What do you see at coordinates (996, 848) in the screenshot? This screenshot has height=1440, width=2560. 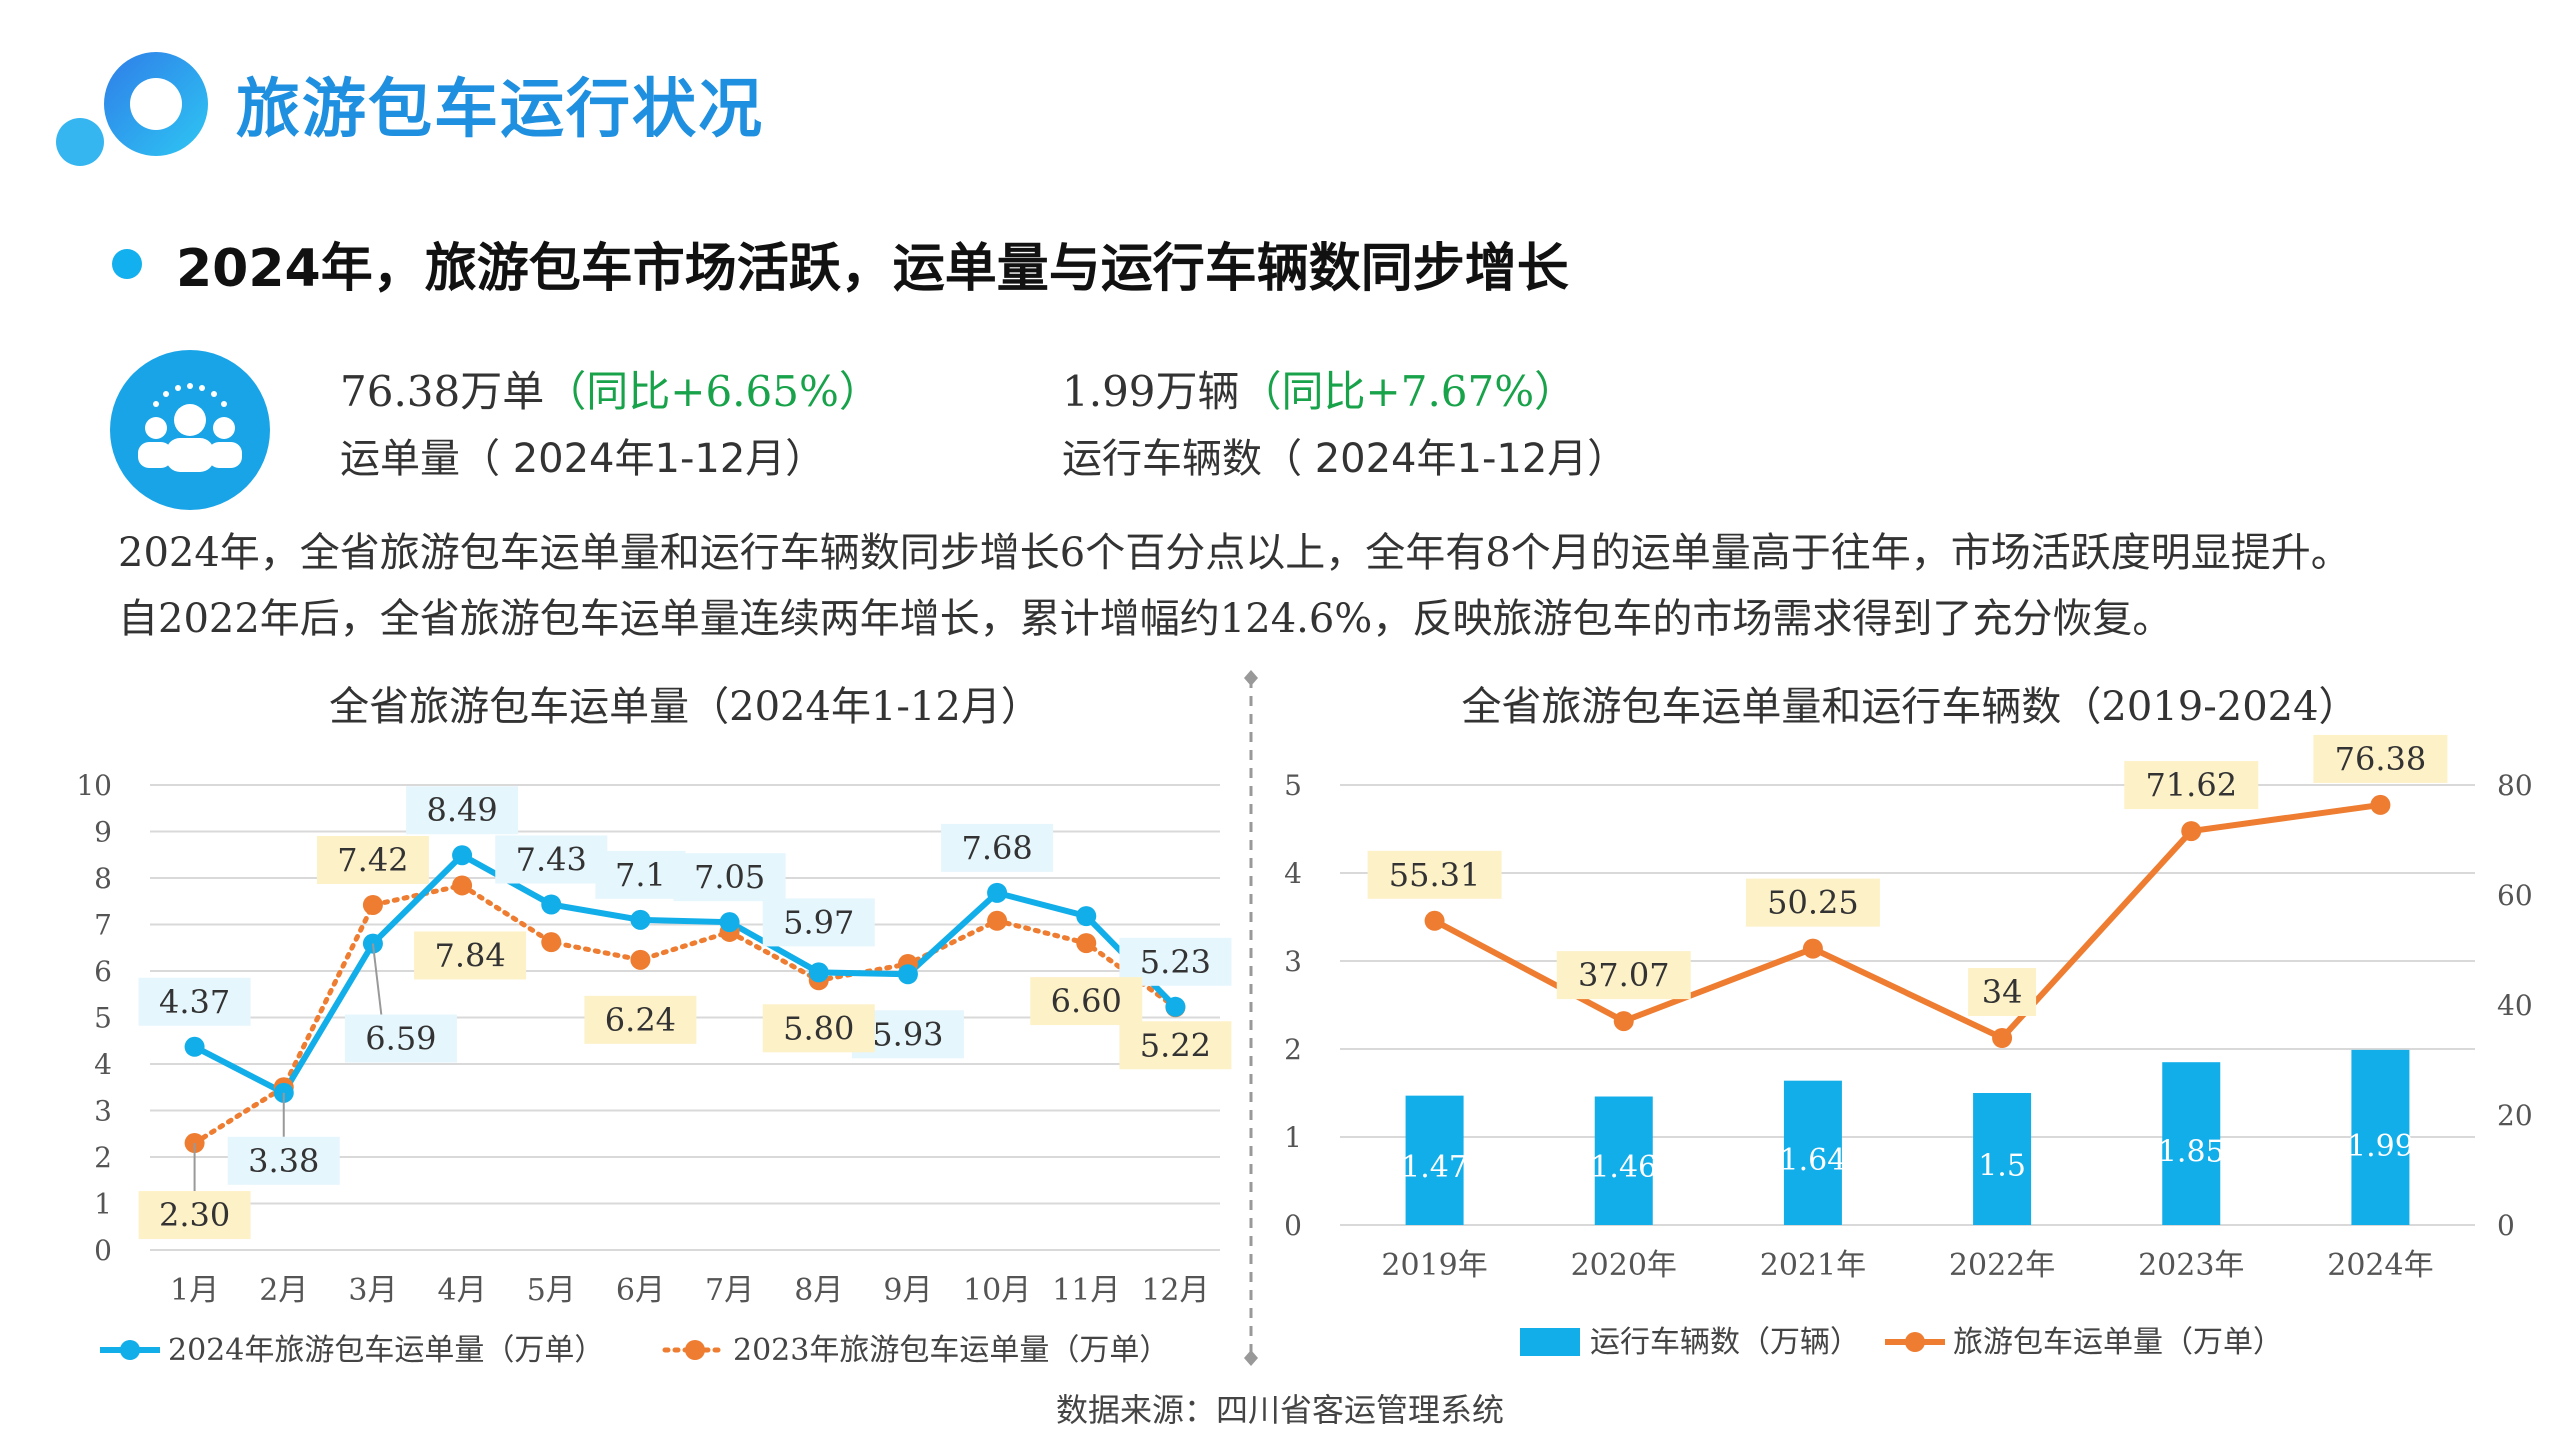 I see `chart1-label-2024: 7.68` at bounding box center [996, 848].